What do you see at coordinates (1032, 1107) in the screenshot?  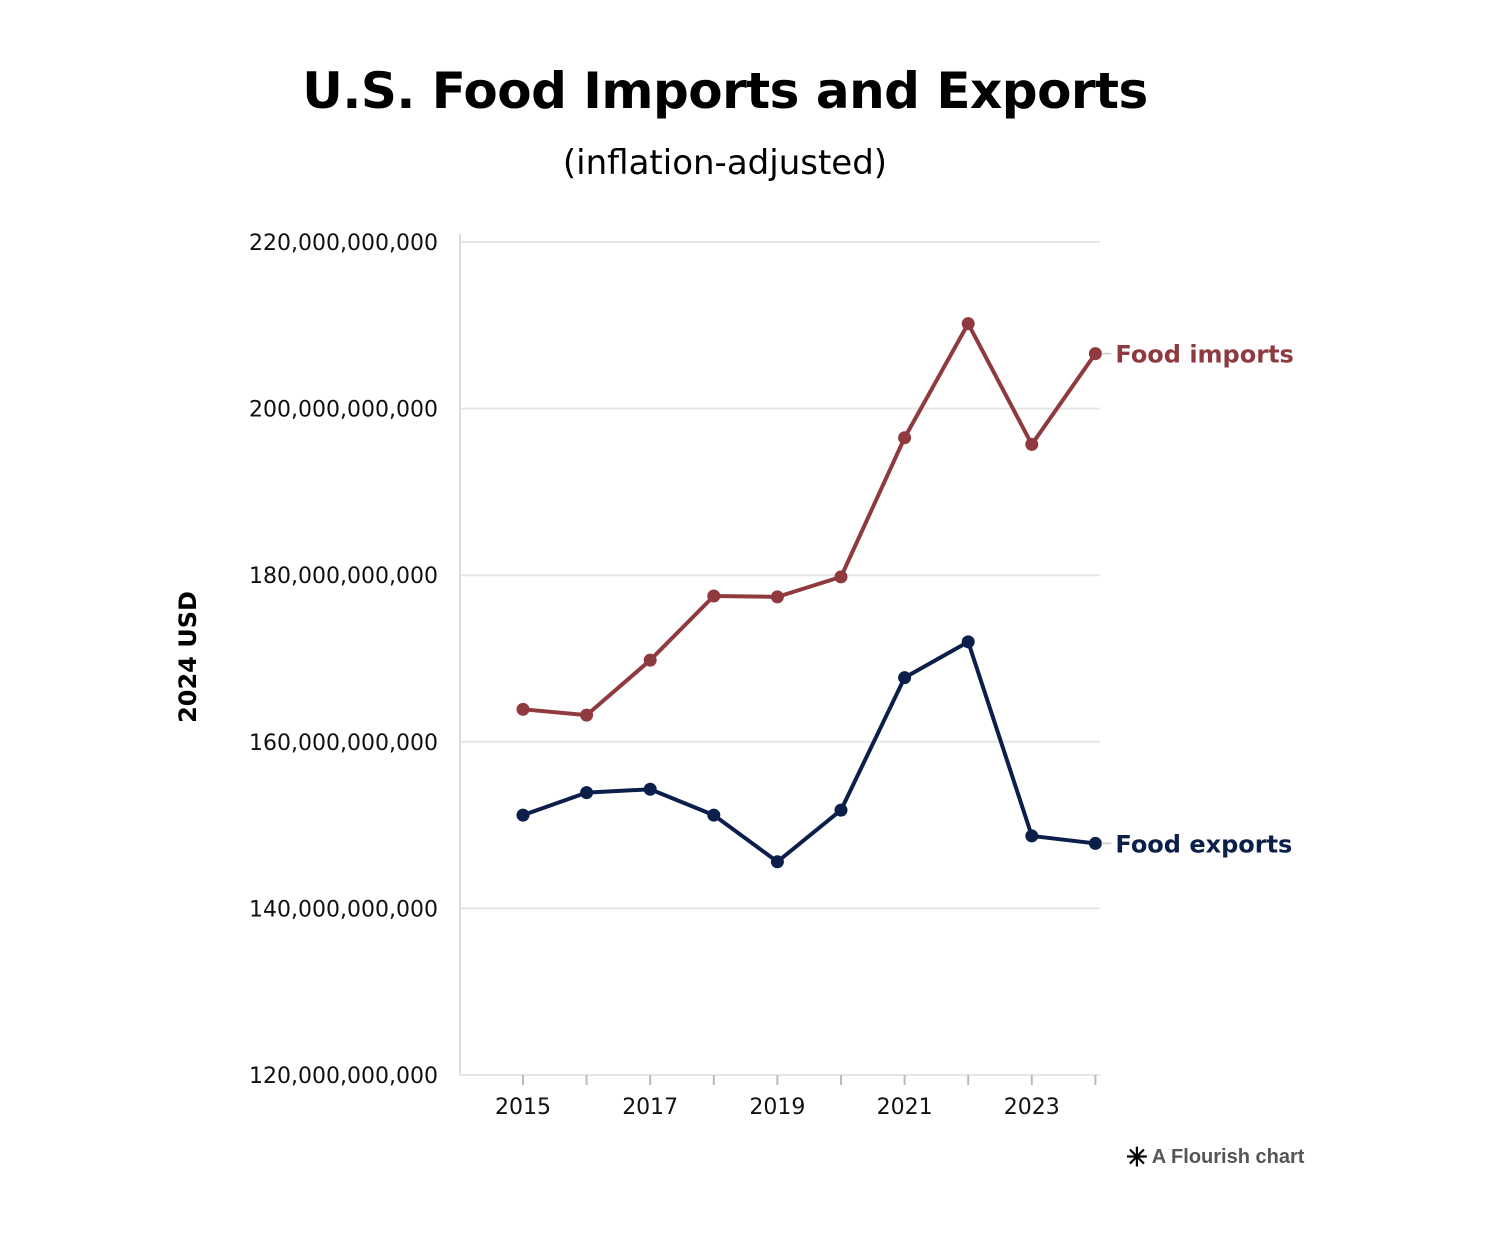 I see `x-tick-label: 2023` at bounding box center [1032, 1107].